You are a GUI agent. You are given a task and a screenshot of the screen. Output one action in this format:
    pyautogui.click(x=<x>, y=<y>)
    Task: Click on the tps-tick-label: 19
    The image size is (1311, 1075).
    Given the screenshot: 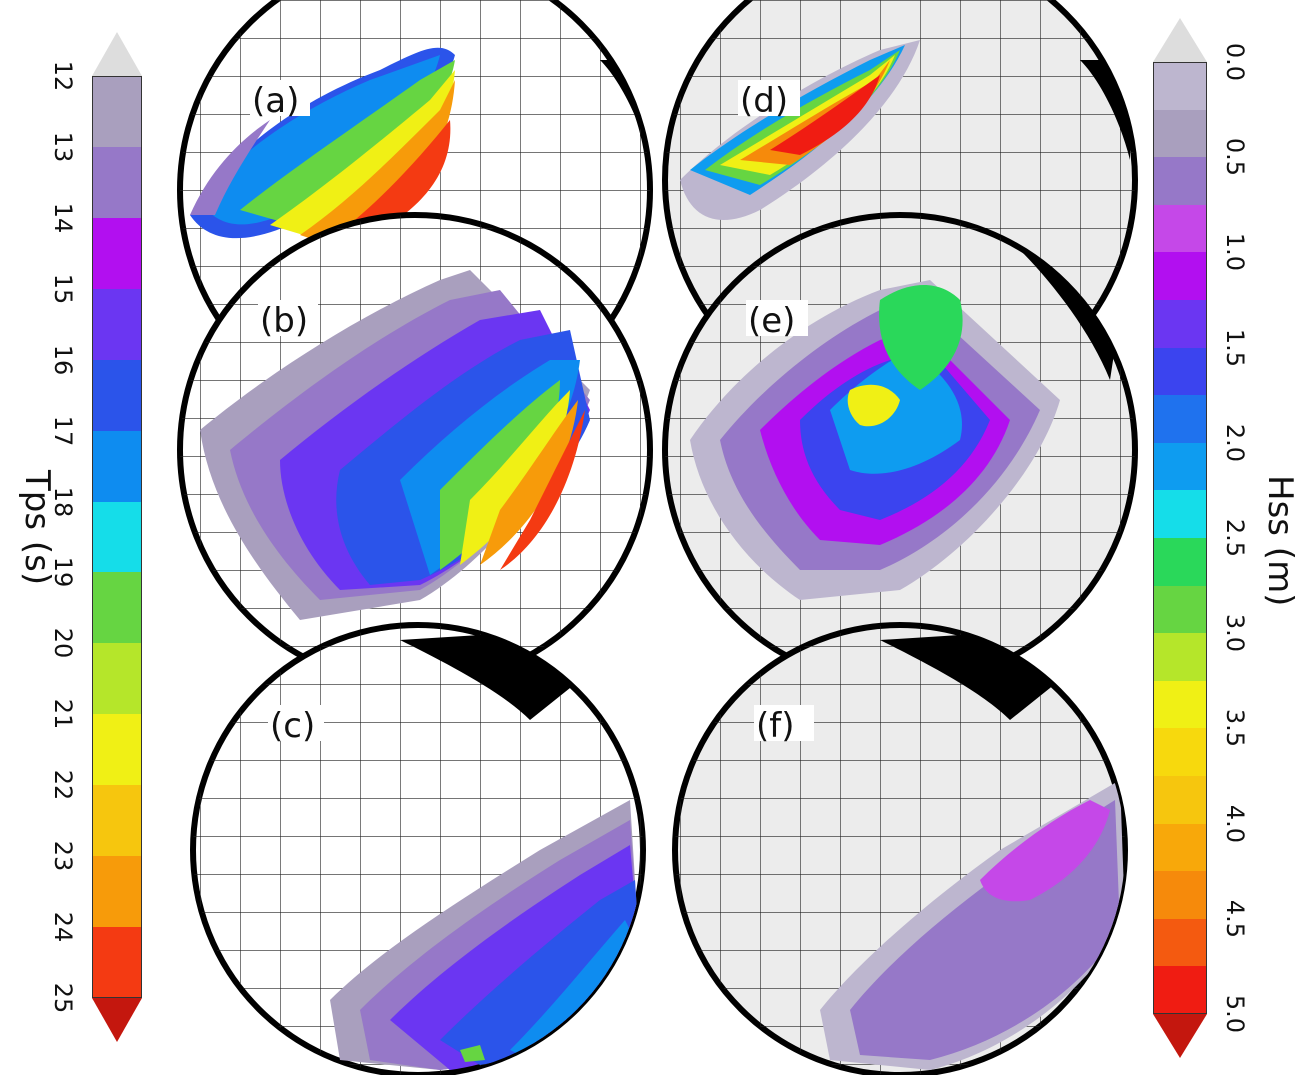 What is the action you would take?
    pyautogui.click(x=63, y=572)
    